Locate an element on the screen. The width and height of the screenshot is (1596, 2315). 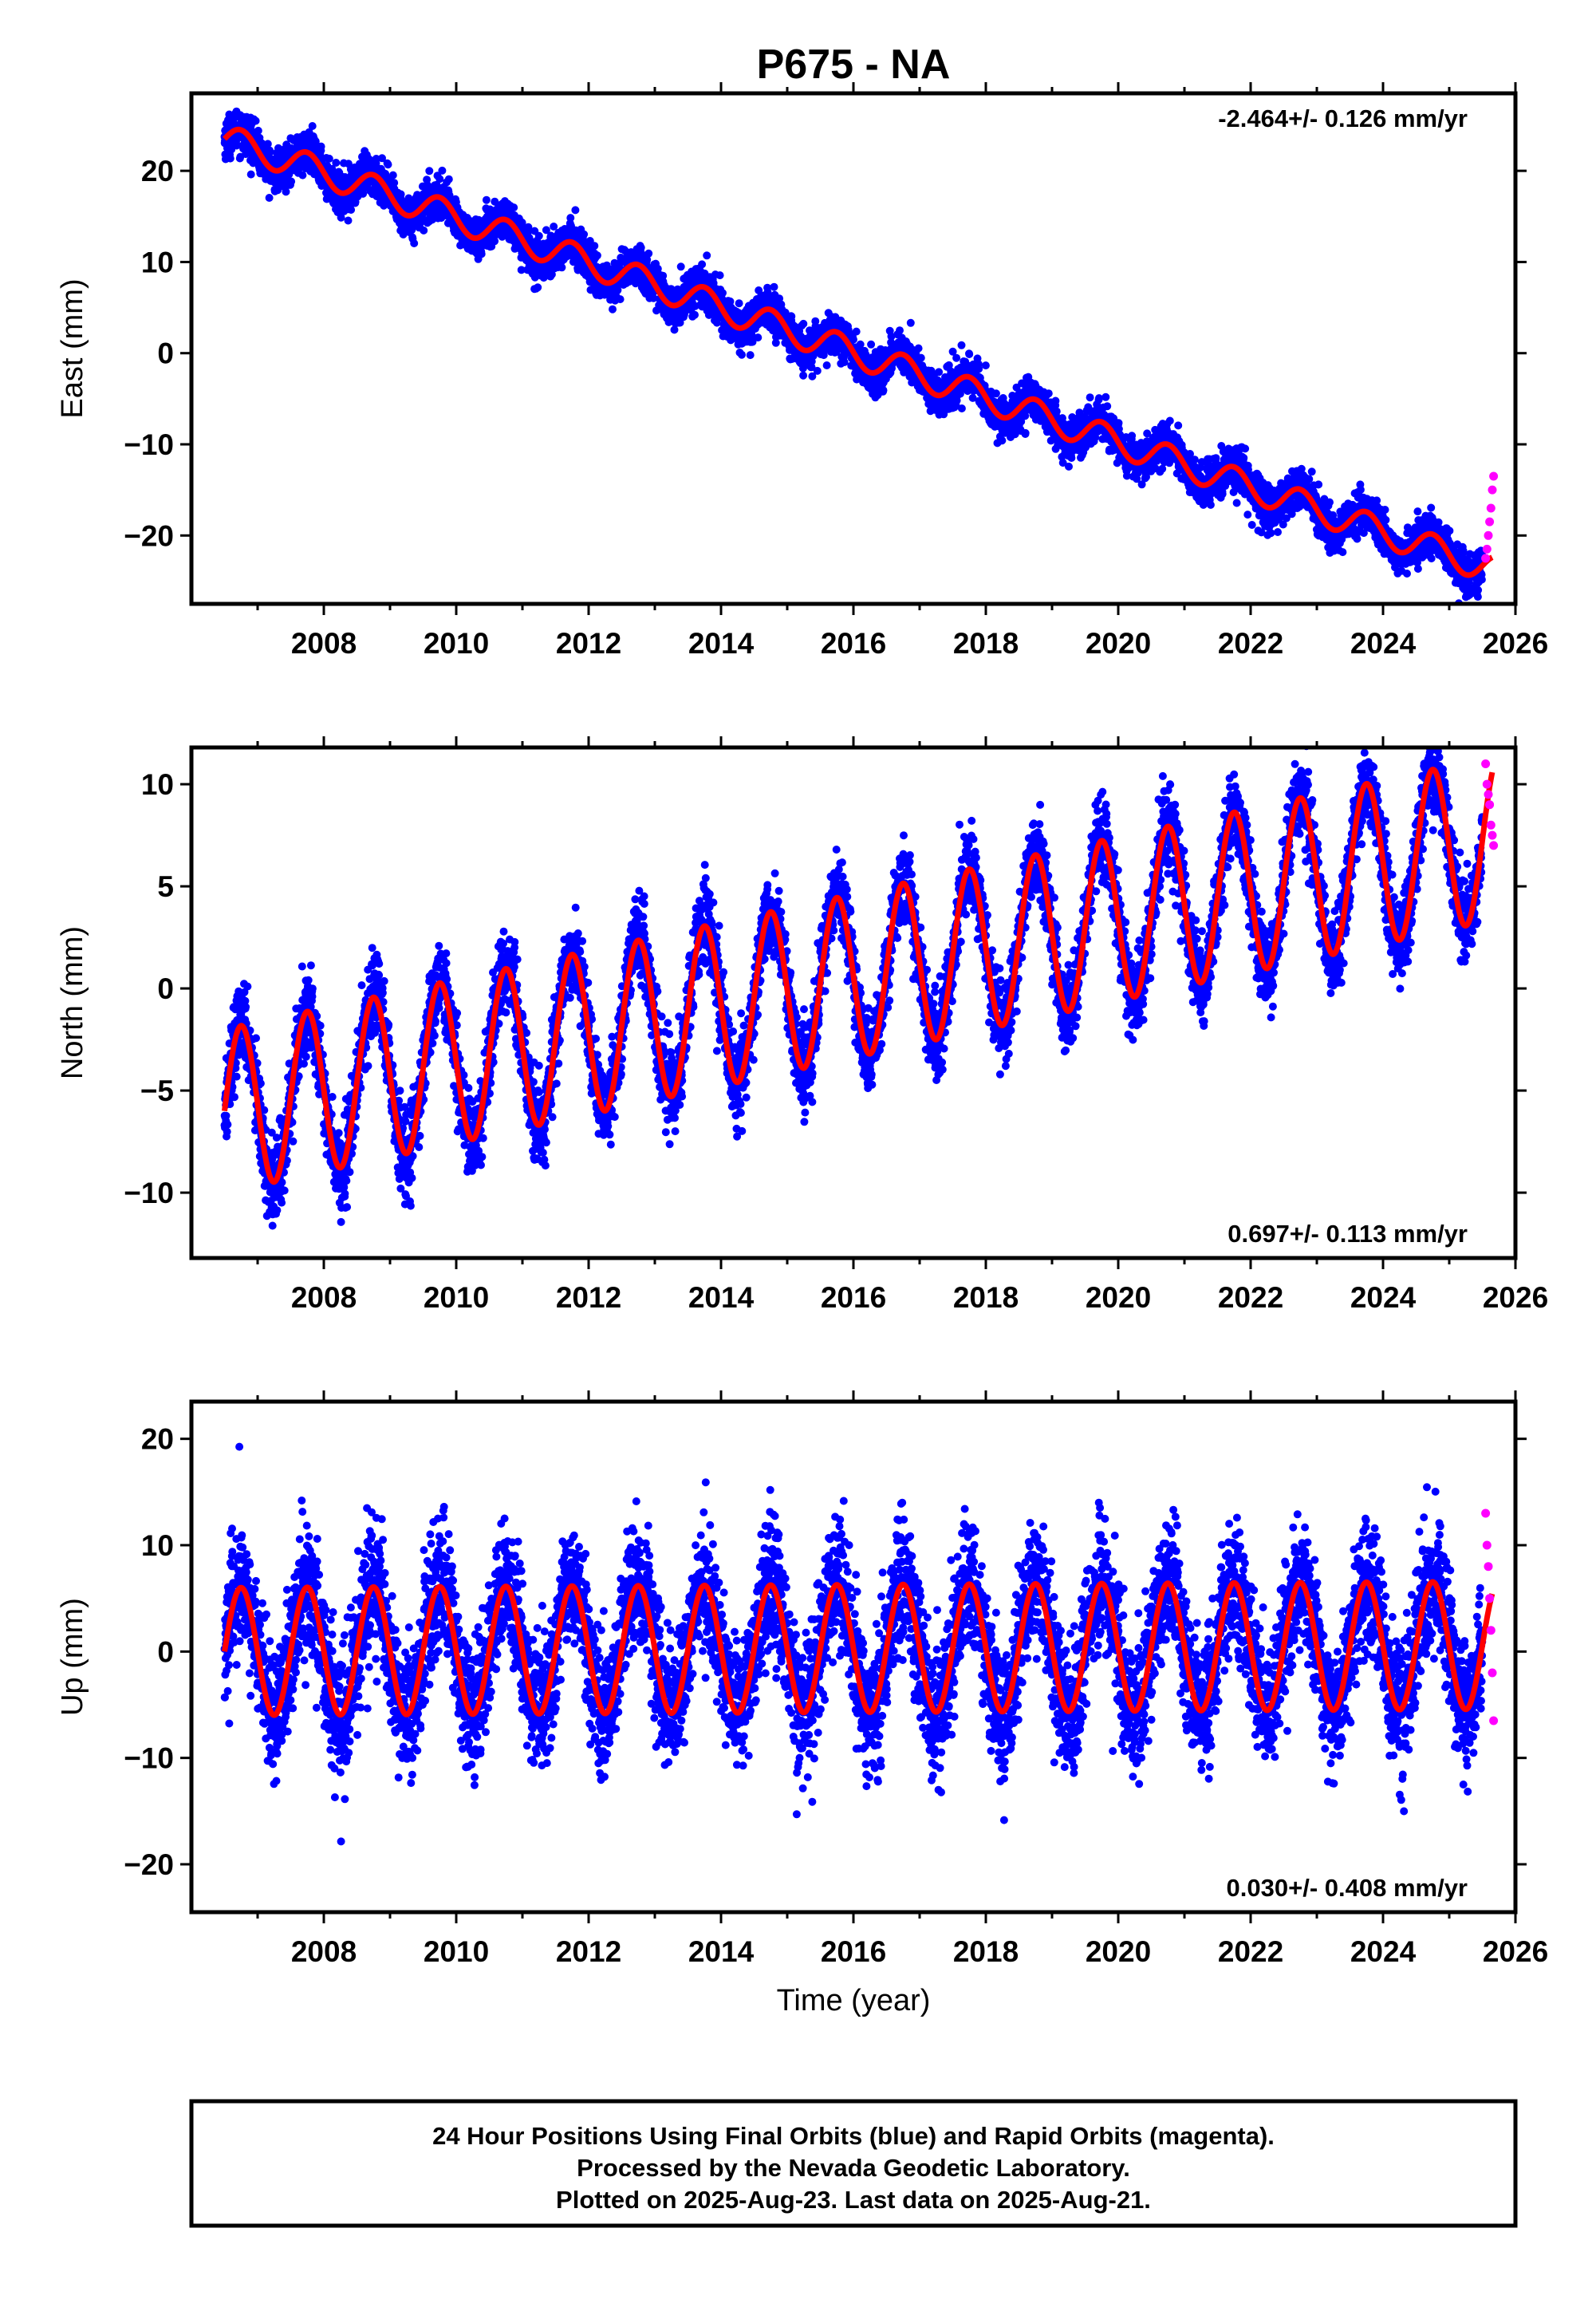
east-x-tick-label: 2008 is located at coordinates (324, 643).